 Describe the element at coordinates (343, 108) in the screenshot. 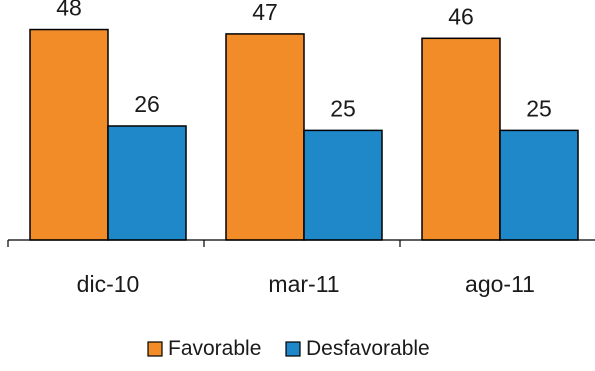

I see `value-label-desfavorable-mar-11: 25` at that location.